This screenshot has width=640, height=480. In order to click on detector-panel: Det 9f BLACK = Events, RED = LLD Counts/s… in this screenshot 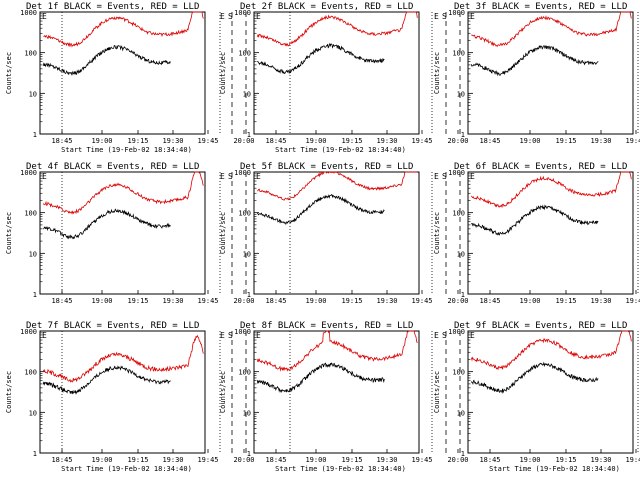, I will do `click(536, 397)`.